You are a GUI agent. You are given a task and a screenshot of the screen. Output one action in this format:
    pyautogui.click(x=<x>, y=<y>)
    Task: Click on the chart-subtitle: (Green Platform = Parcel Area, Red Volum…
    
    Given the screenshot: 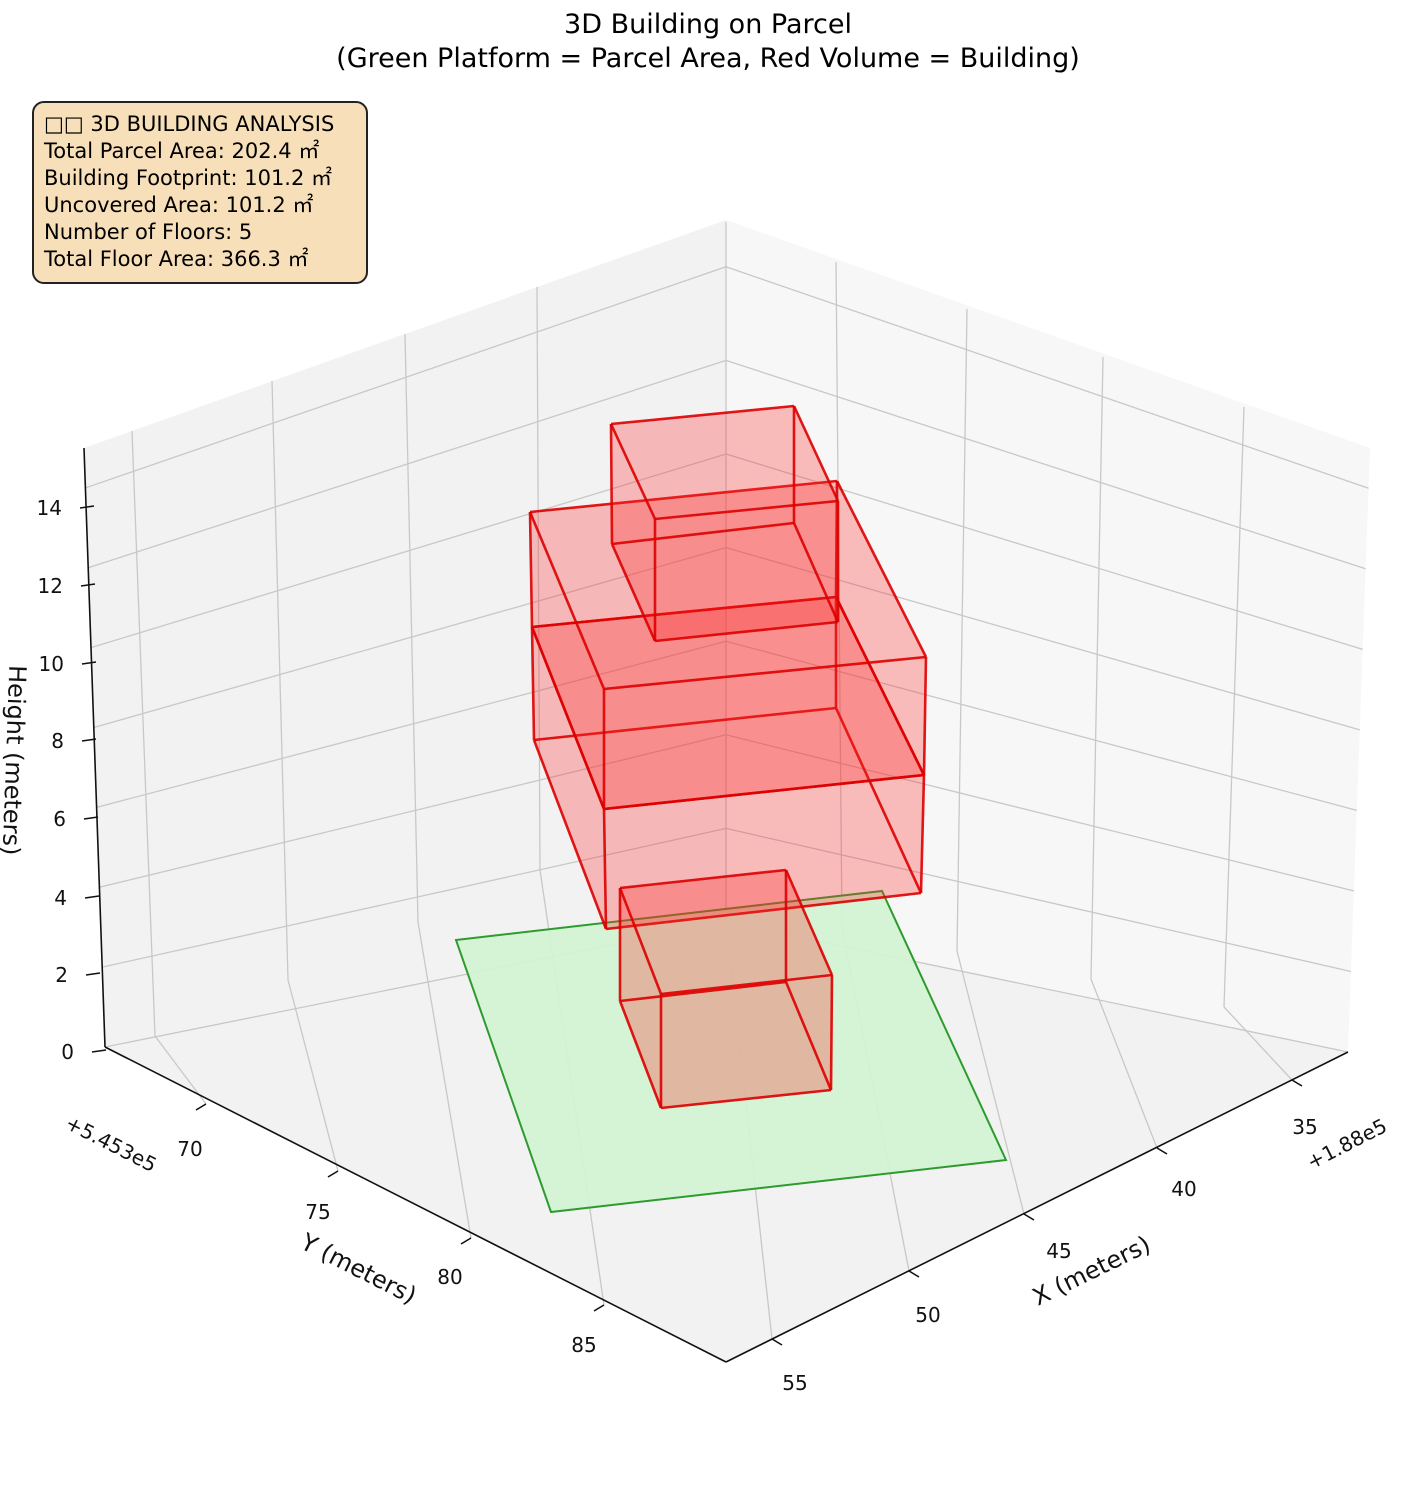 What is the action you would take?
    pyautogui.click(x=708, y=58)
    